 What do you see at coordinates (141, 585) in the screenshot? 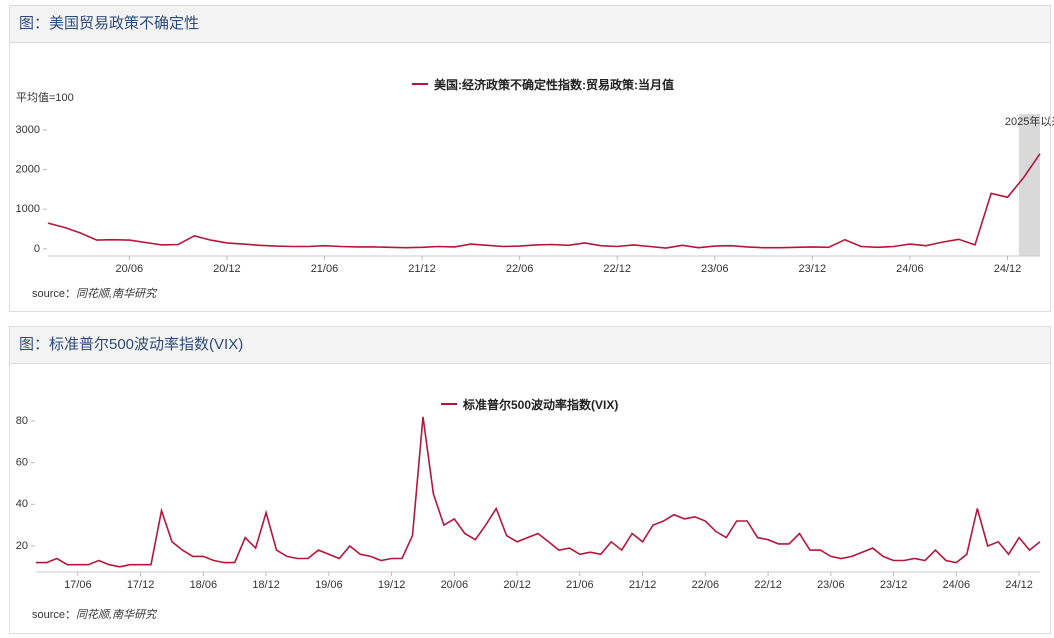
I see `x-tick-label: 17/12` at bounding box center [141, 585].